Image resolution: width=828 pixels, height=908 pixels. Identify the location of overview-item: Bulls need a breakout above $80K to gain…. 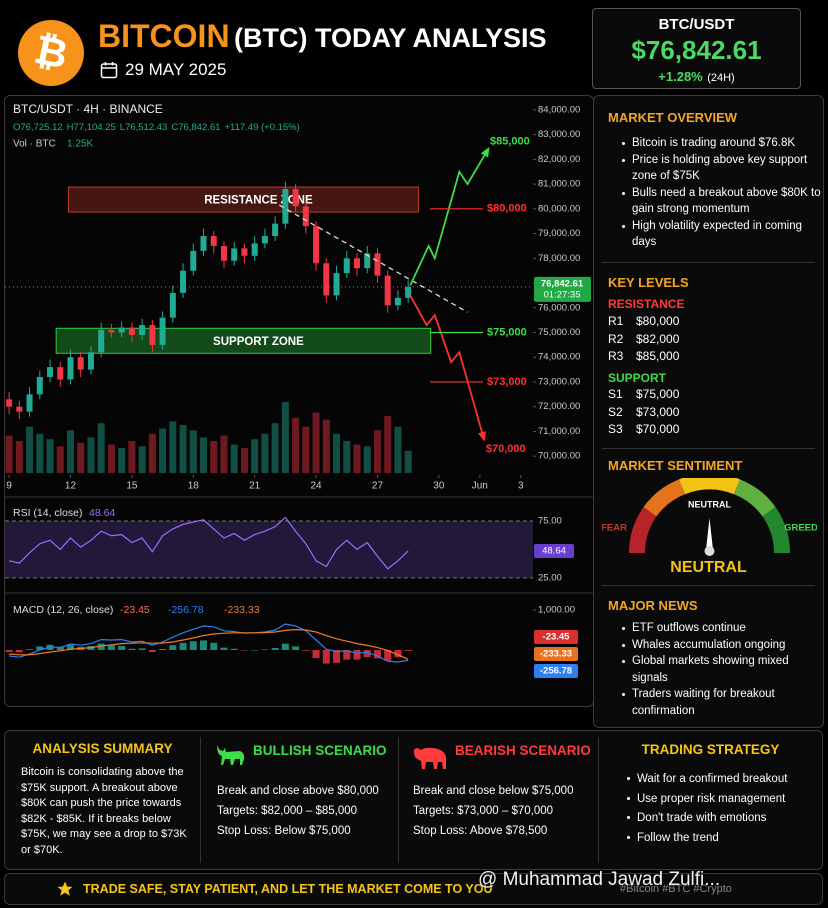
(724, 201).